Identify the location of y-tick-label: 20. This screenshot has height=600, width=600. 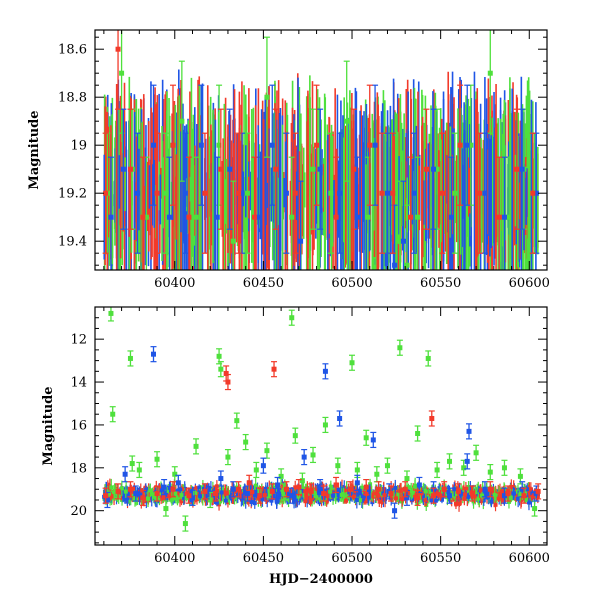
(78, 511).